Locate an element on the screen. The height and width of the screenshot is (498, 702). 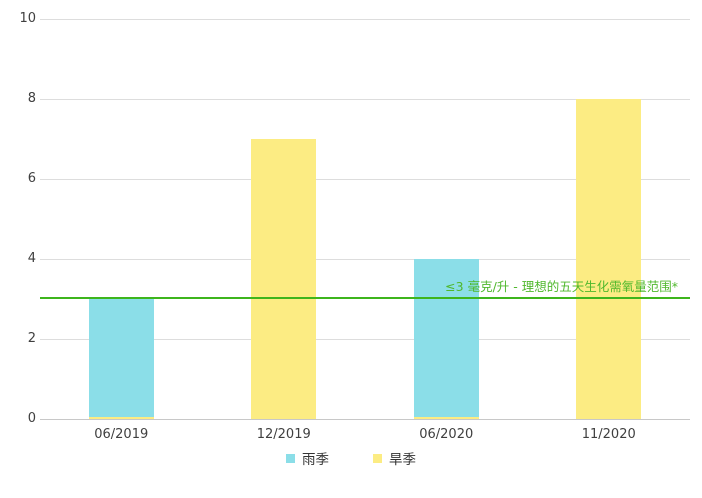
legend: 雨季 旱季 is located at coordinates (351, 458).